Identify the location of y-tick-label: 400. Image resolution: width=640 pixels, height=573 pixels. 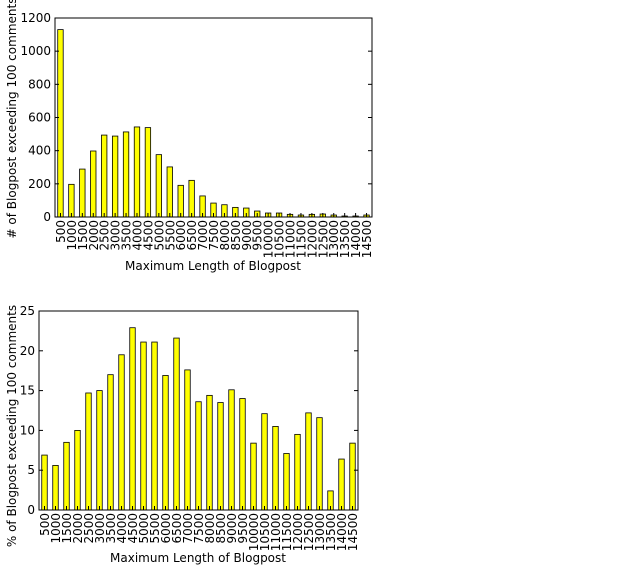
(39, 151).